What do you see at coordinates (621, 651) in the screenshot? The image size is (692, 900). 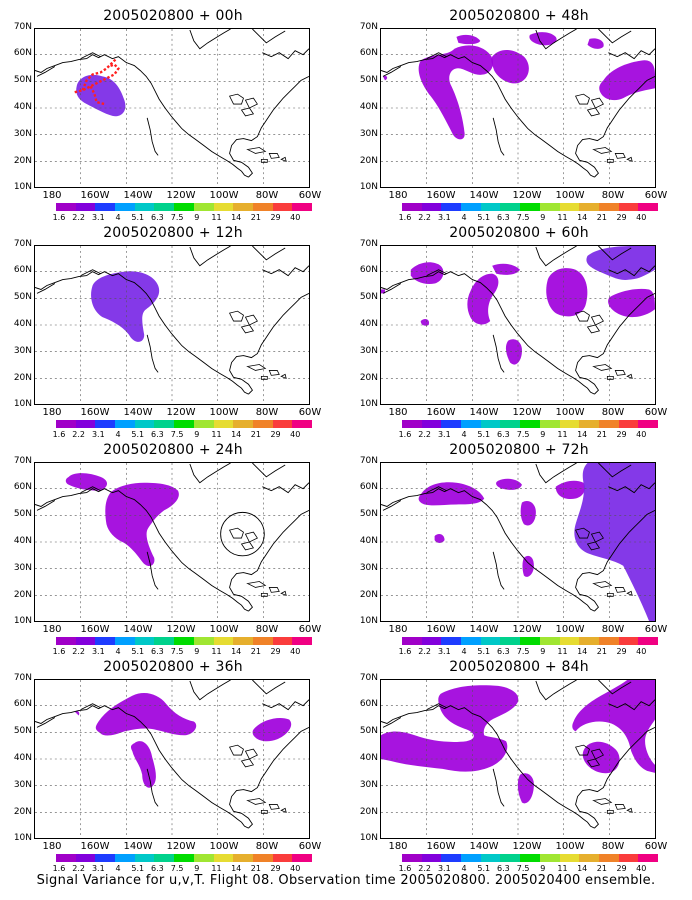 I see `colorbar-label: 29` at bounding box center [621, 651].